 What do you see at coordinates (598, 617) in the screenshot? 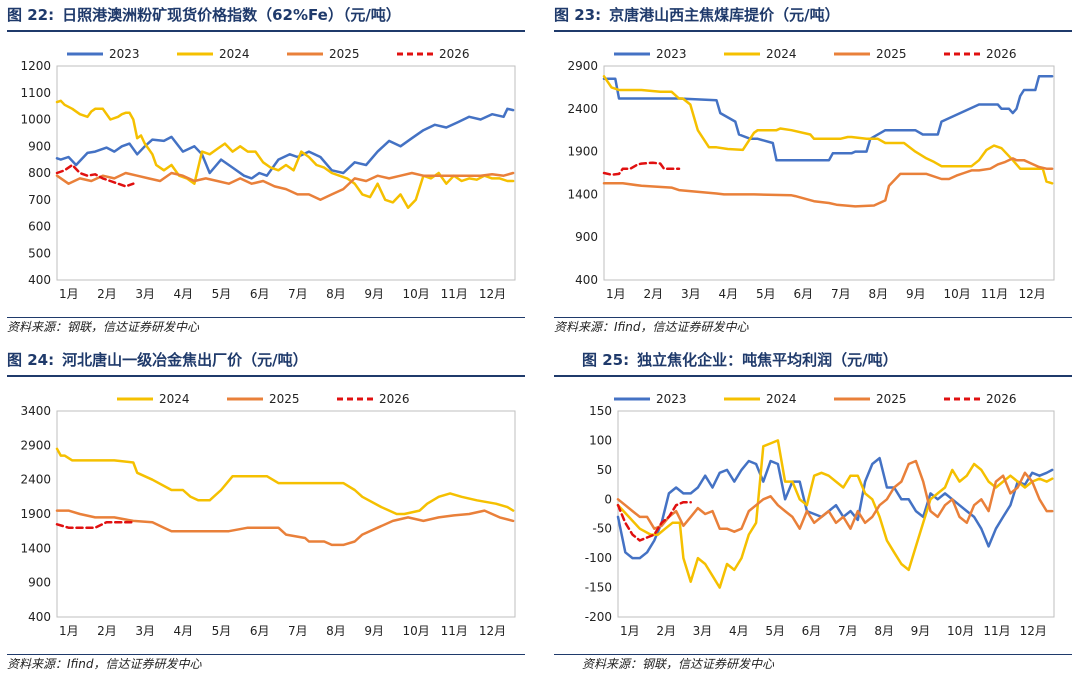
I see `y-tick-label: -200` at bounding box center [598, 617].